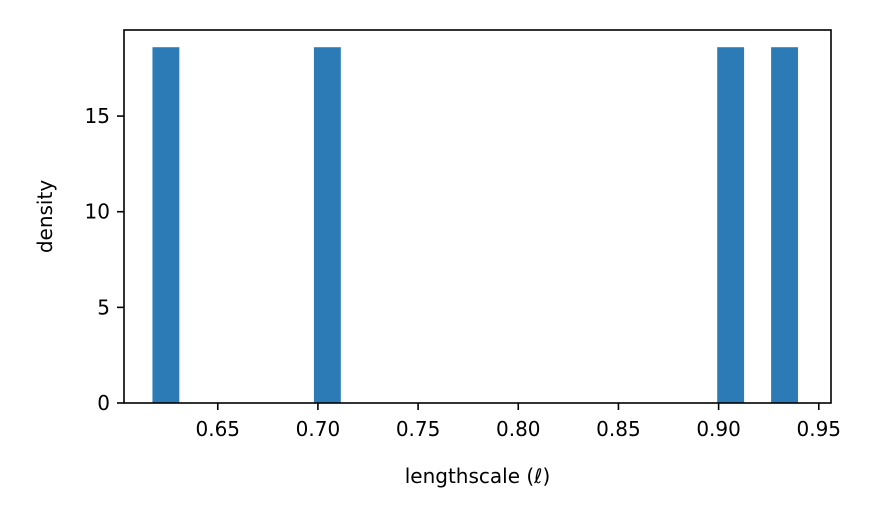 This screenshot has width=880, height=520. I want to click on y-tick-label: 5, so click(103, 307).